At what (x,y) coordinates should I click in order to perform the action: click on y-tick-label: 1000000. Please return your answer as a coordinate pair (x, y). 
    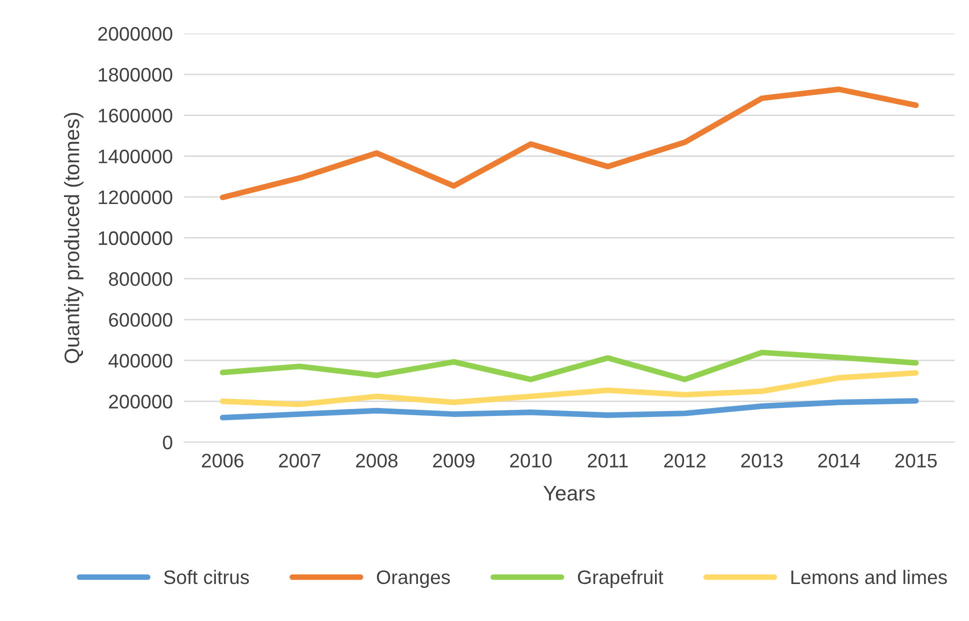
    Looking at the image, I should click on (135, 238).